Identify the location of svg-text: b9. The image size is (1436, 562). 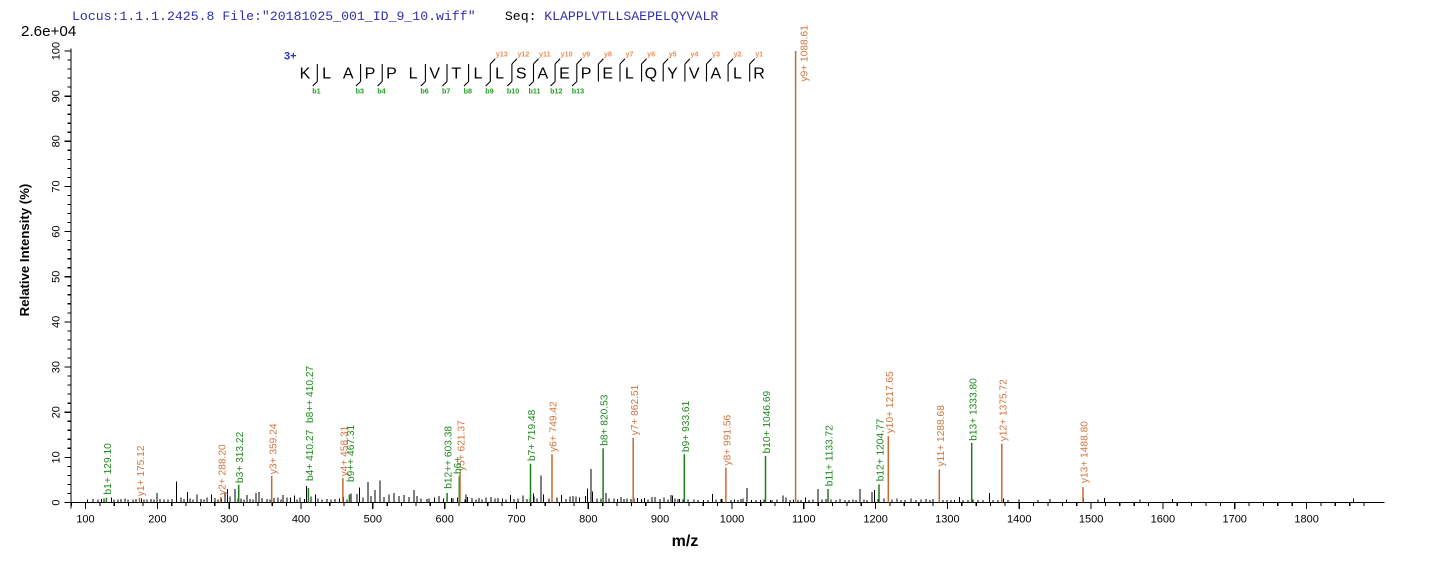
(489, 91).